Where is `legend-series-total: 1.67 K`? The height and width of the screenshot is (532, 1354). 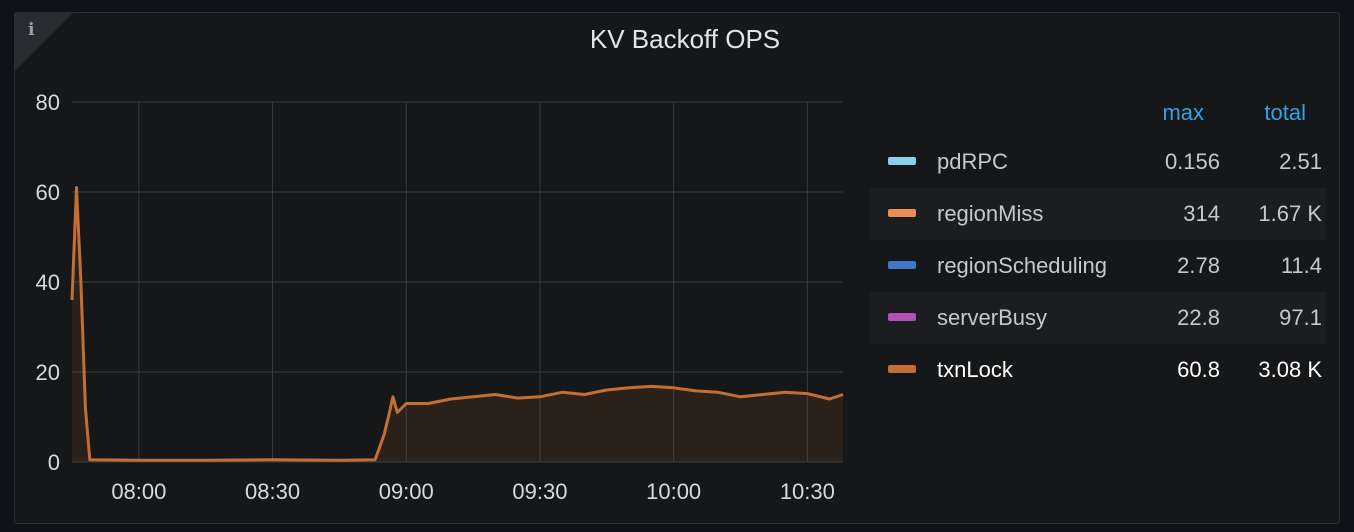
legend-series-total: 1.67 K is located at coordinates (1290, 213).